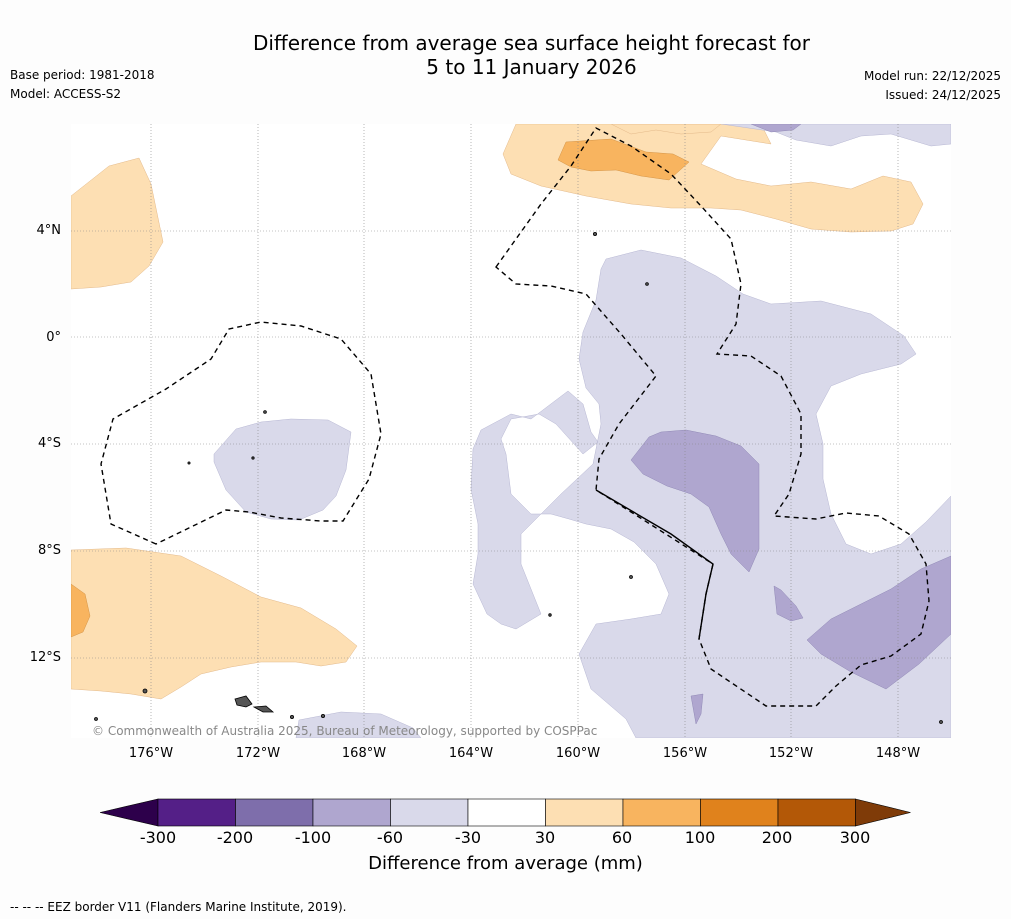  I want to click on colorbar-tick: -200, so click(235, 837).